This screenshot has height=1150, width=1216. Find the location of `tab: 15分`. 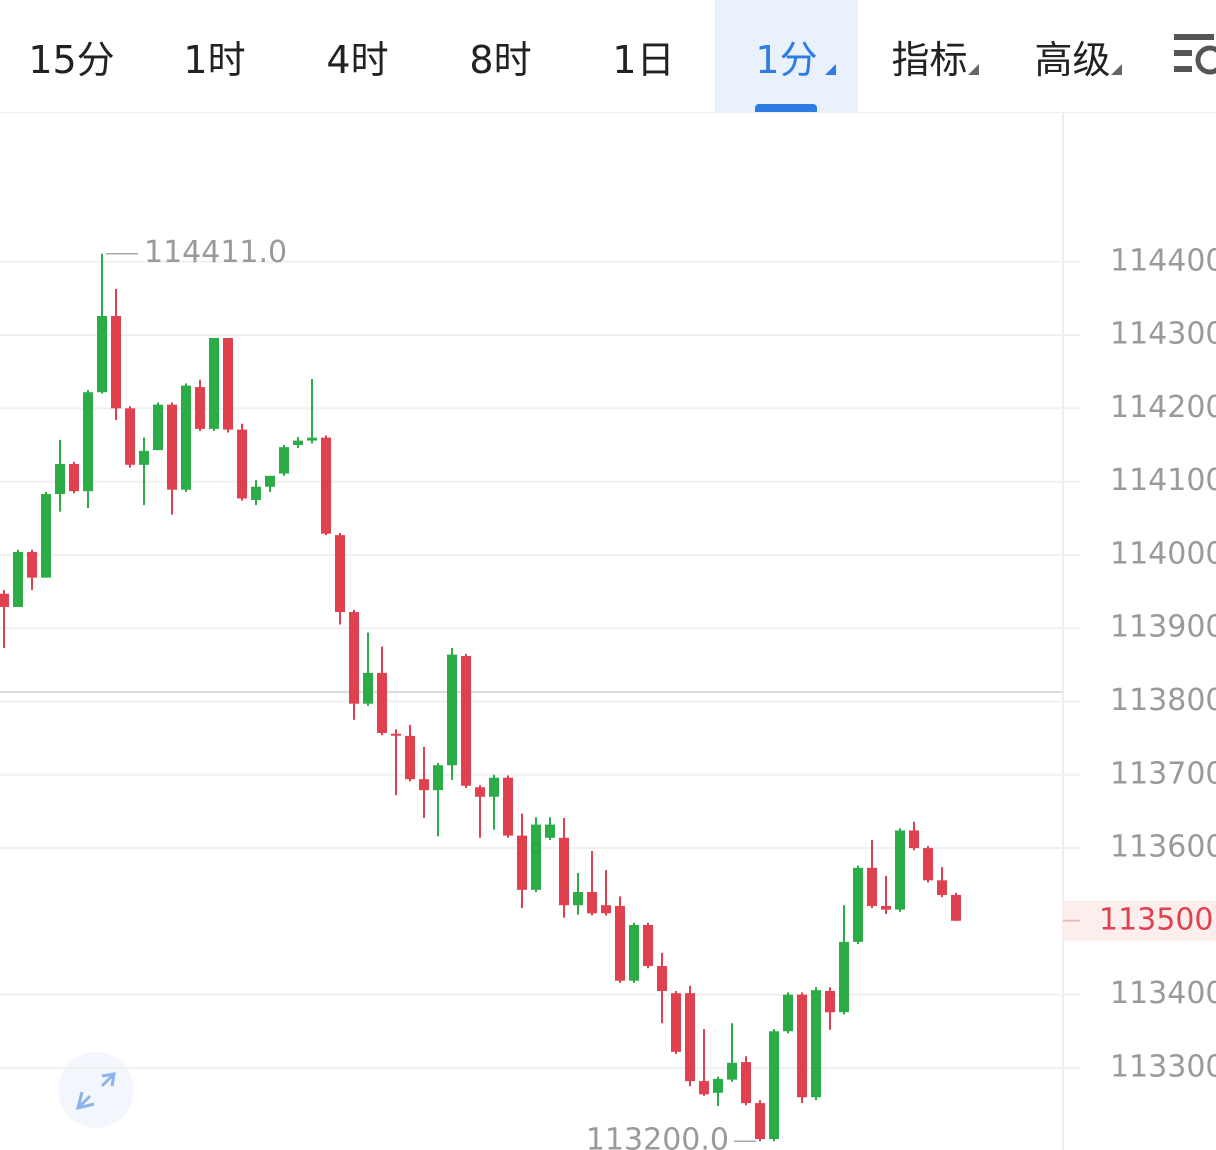

tab: 15分 is located at coordinates (71, 56).